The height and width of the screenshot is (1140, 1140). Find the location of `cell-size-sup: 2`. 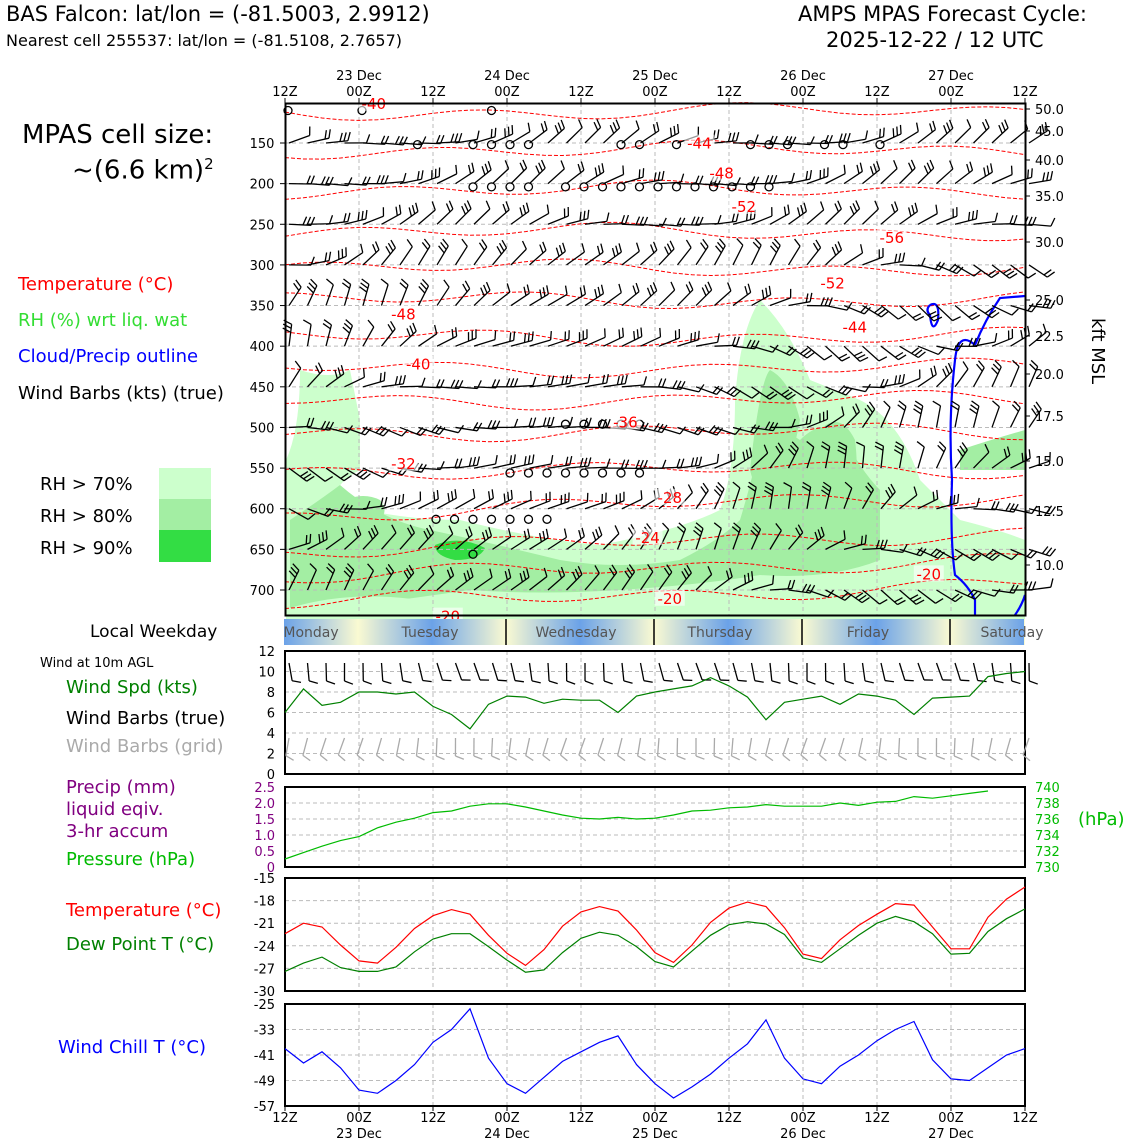

cell-size-sup: 2 is located at coordinates (209, 164).